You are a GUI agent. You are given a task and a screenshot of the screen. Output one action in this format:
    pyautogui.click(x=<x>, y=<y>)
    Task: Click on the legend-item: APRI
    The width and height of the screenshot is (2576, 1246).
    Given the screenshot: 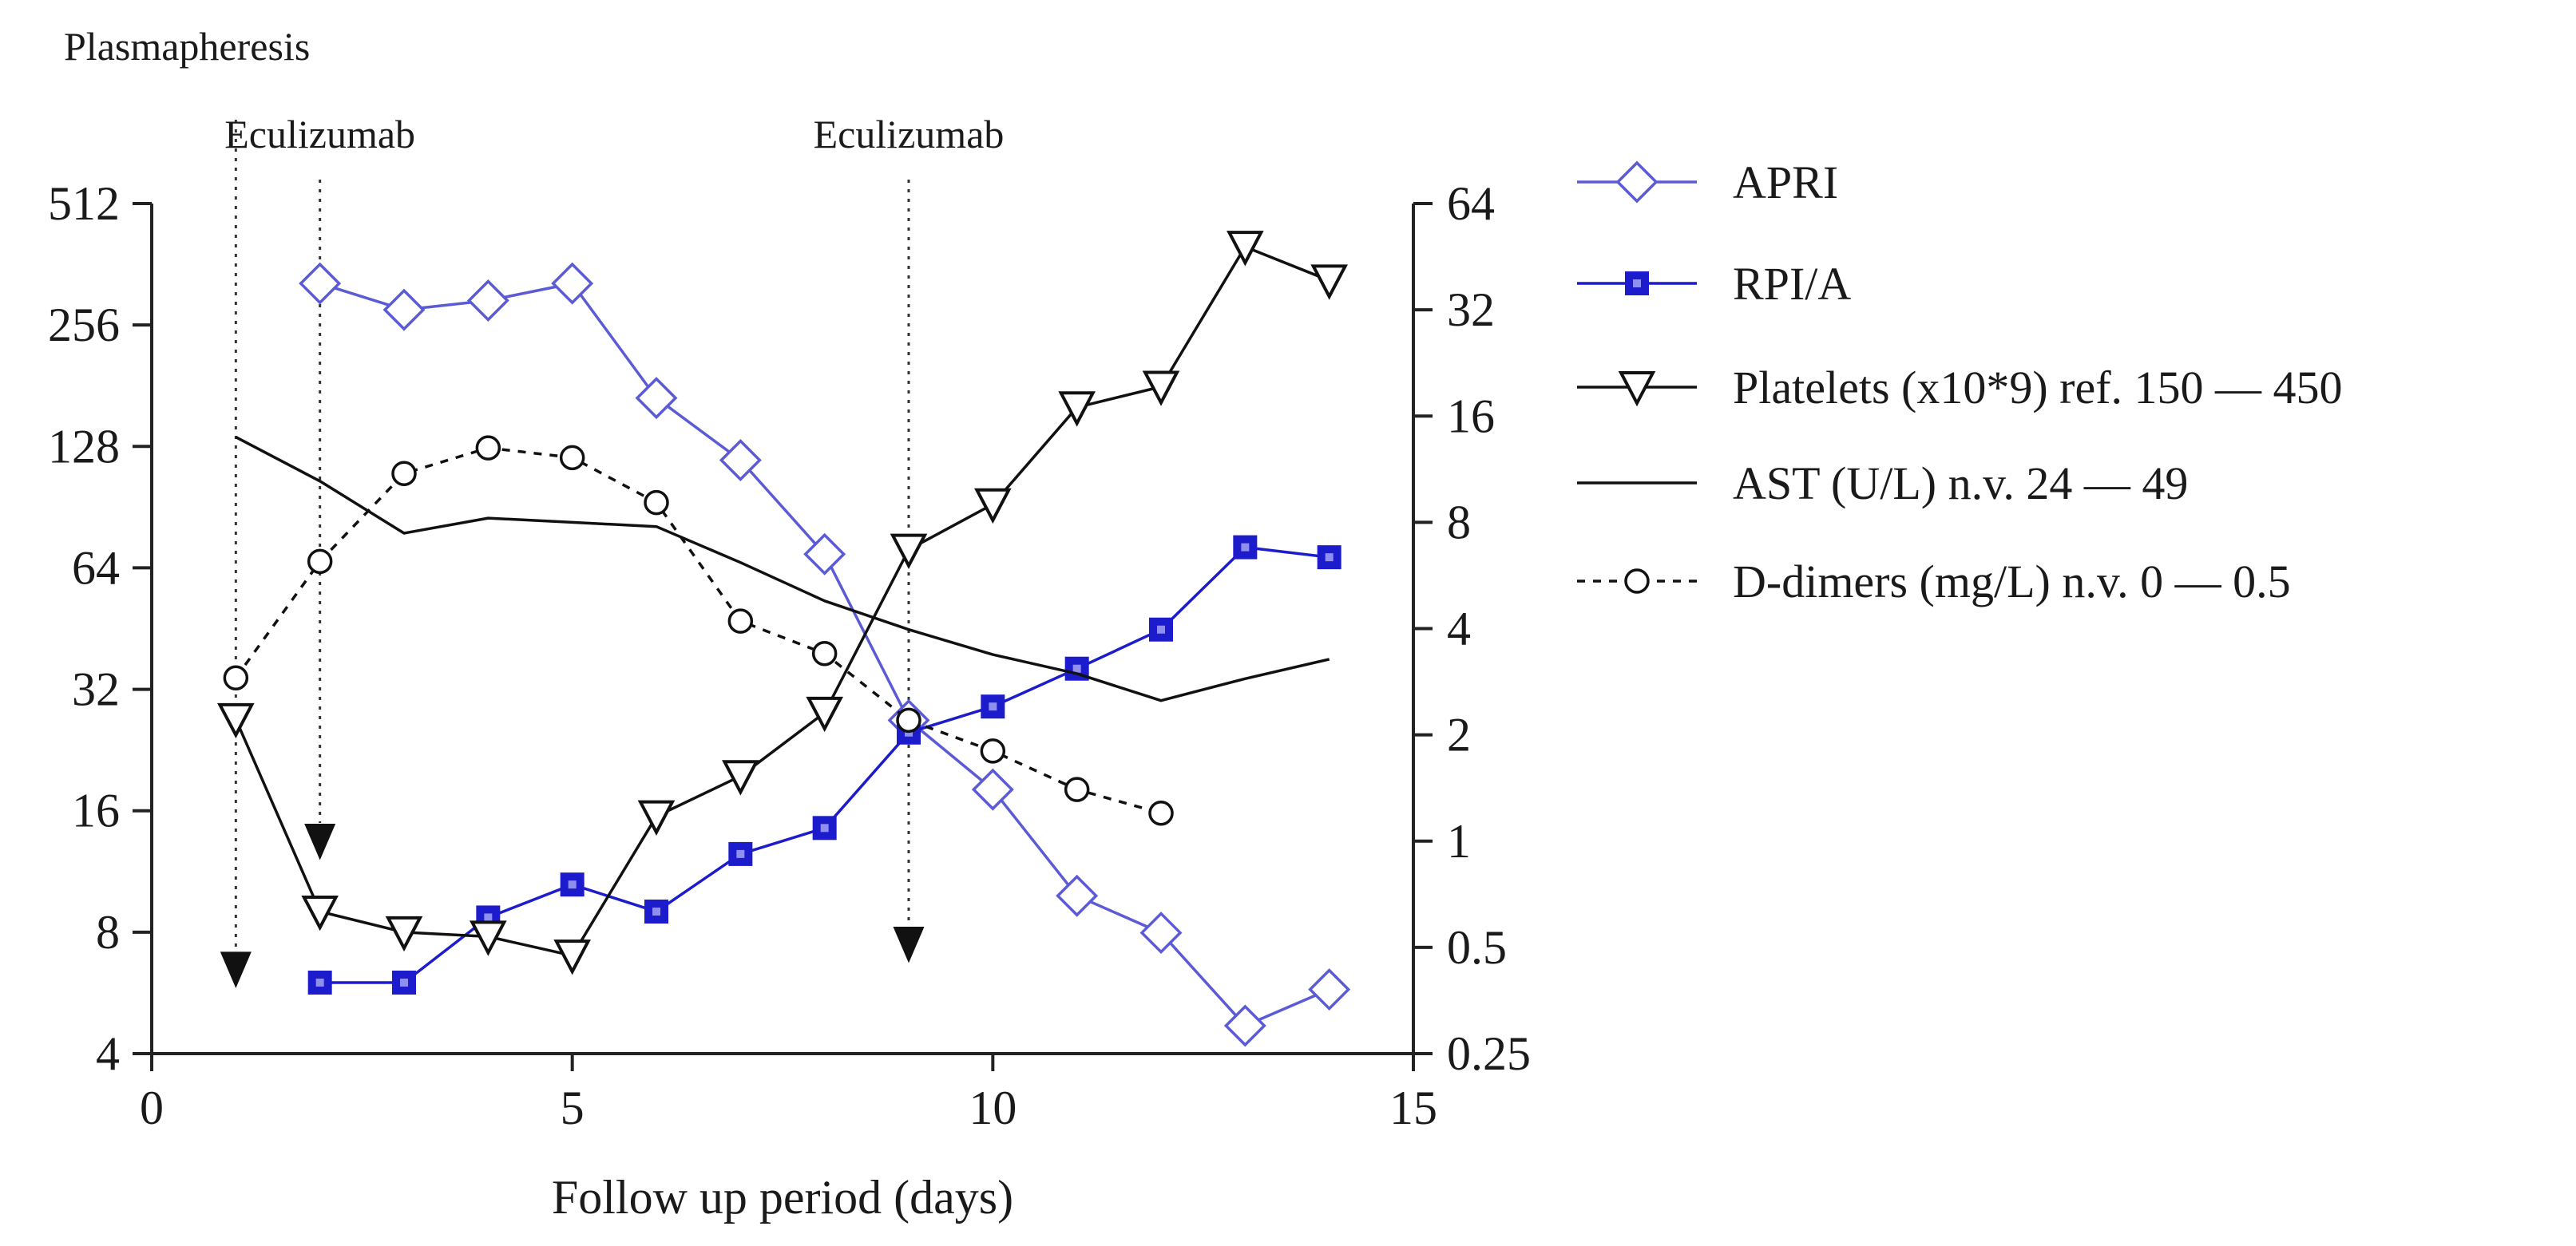 What is the action you would take?
    pyautogui.click(x=1707, y=182)
    